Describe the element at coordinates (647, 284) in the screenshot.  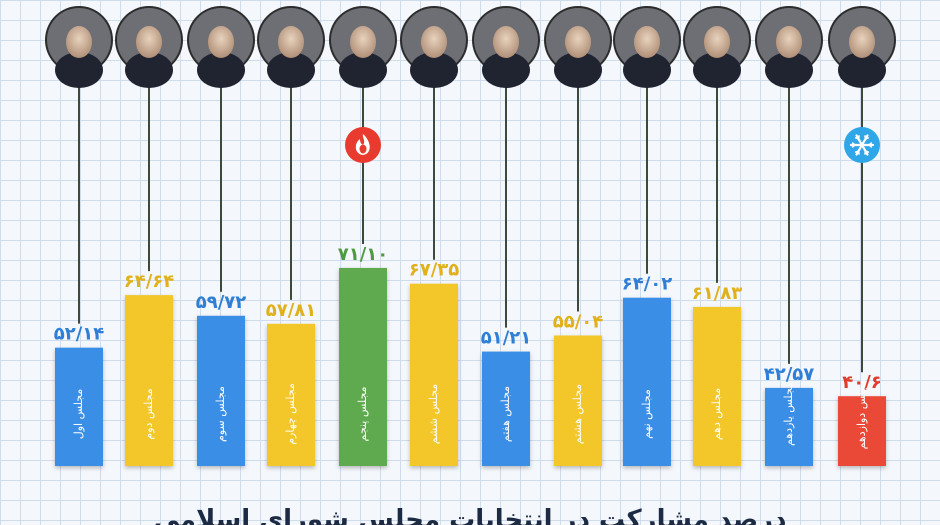
I see `value-label: ۶۴/۰۲` at that location.